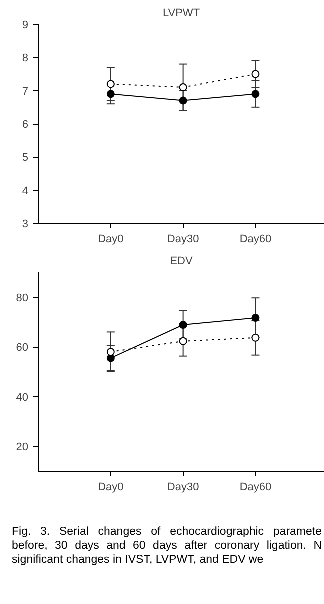 The image size is (324, 604). What do you see at coordinates (22, 398) in the screenshot?
I see `y-tick-label: 40` at bounding box center [22, 398].